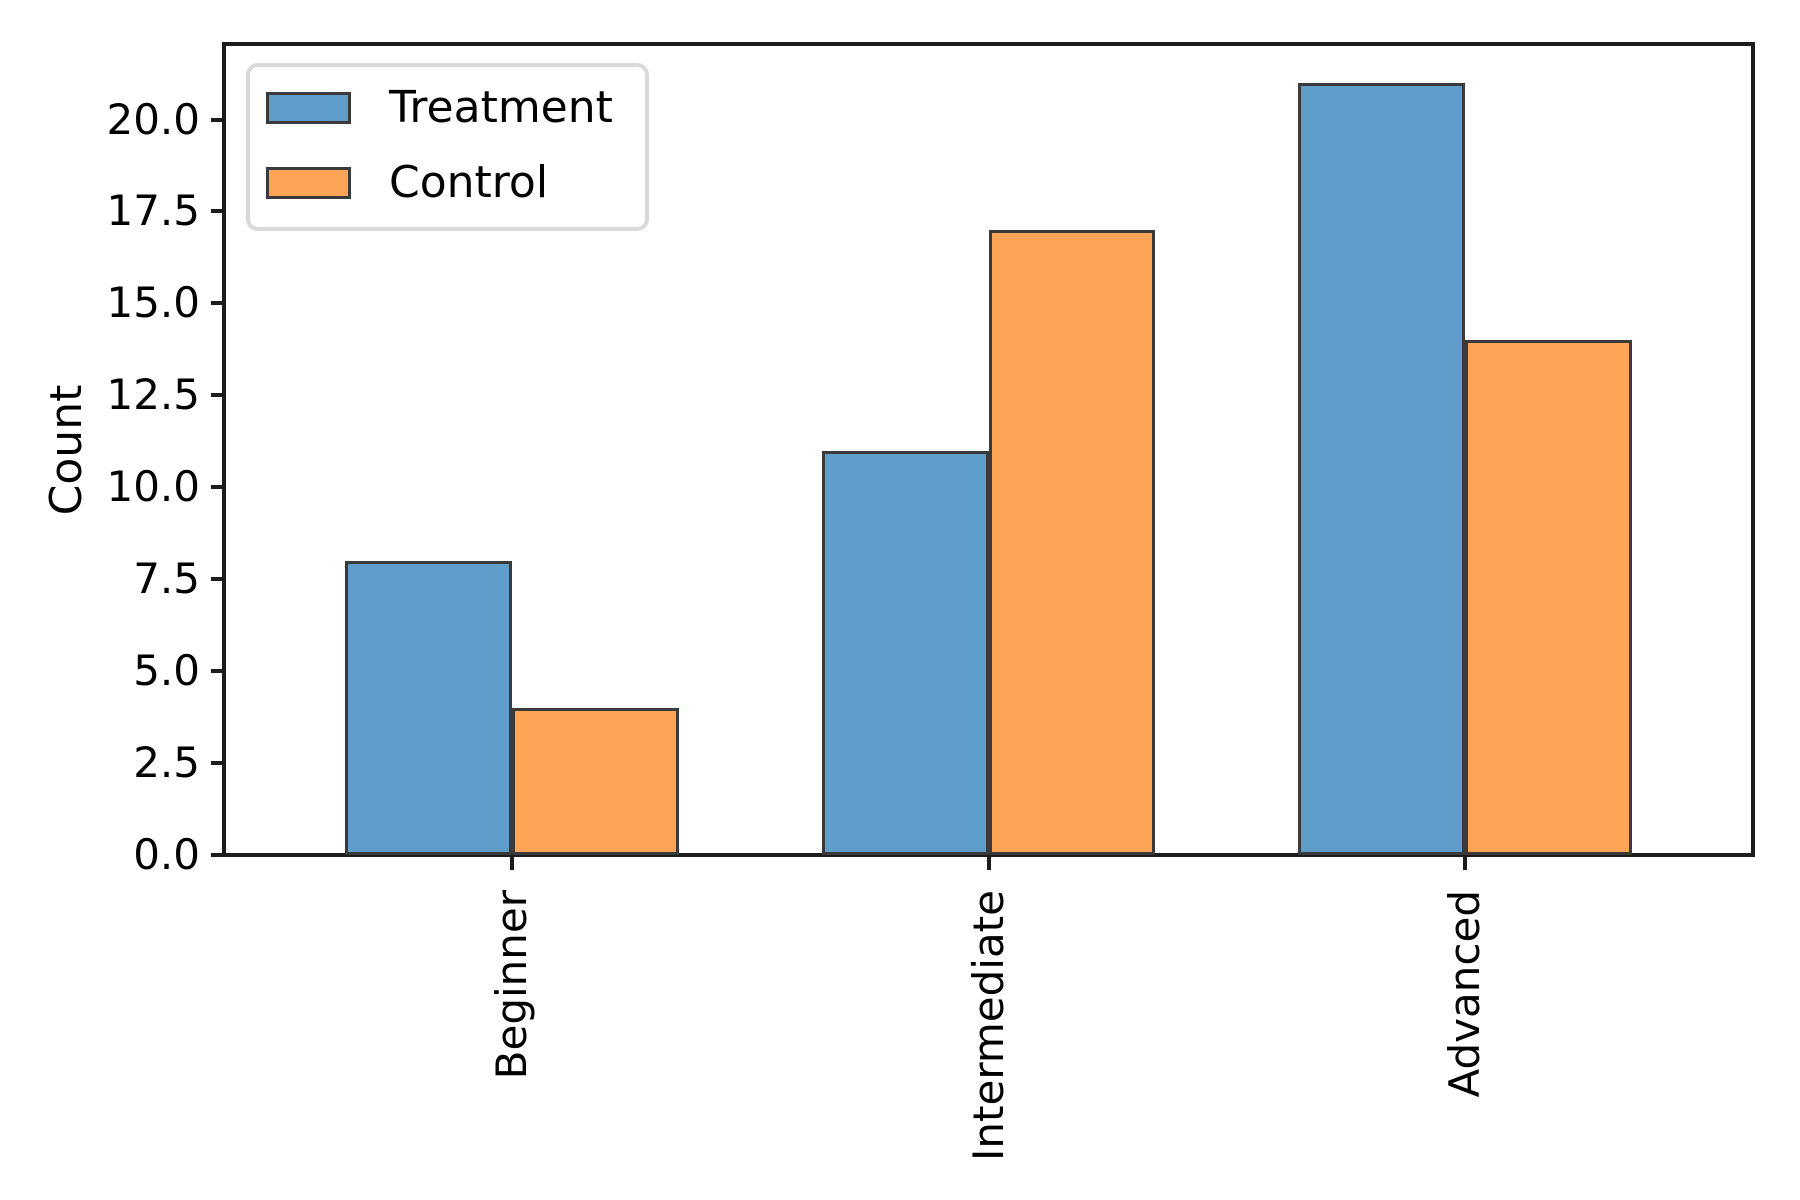  What do you see at coordinates (153, 303) in the screenshot?
I see `y-tick-label: 15.0` at bounding box center [153, 303].